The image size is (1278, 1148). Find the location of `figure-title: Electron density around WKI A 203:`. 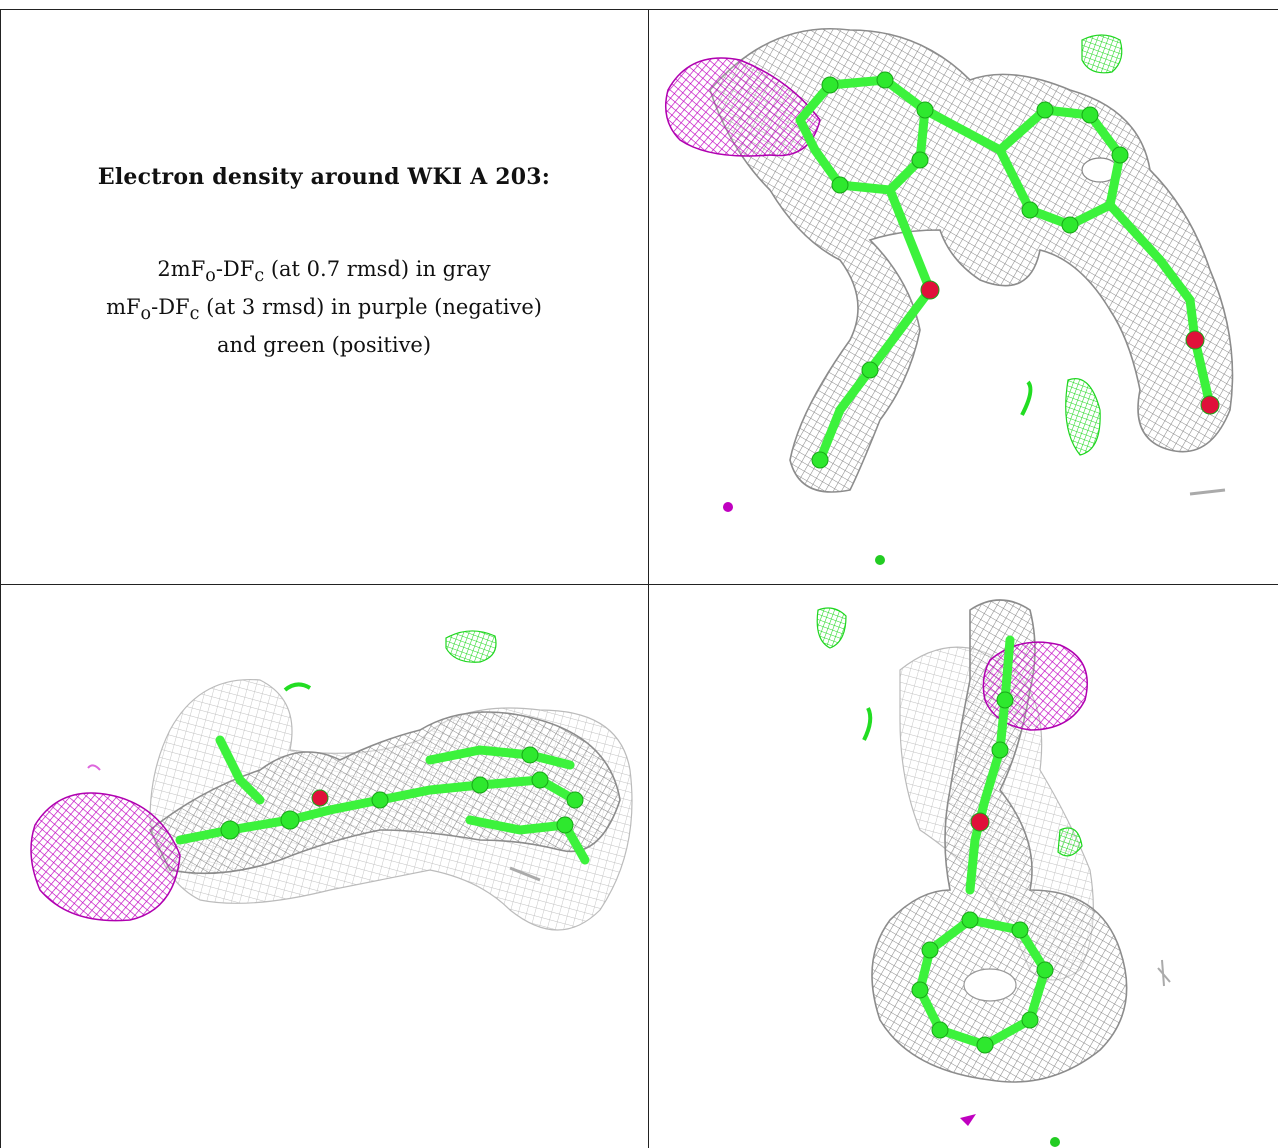

figure-title: Electron density around WKI A 203: is located at coordinates (324, 177).